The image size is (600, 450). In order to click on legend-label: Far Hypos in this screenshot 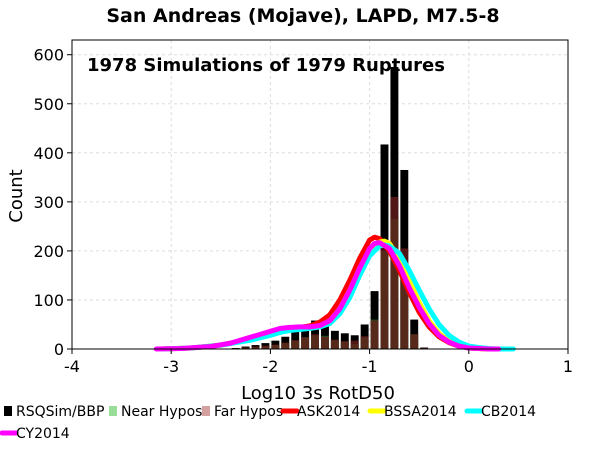, I will do `click(248, 412)`.